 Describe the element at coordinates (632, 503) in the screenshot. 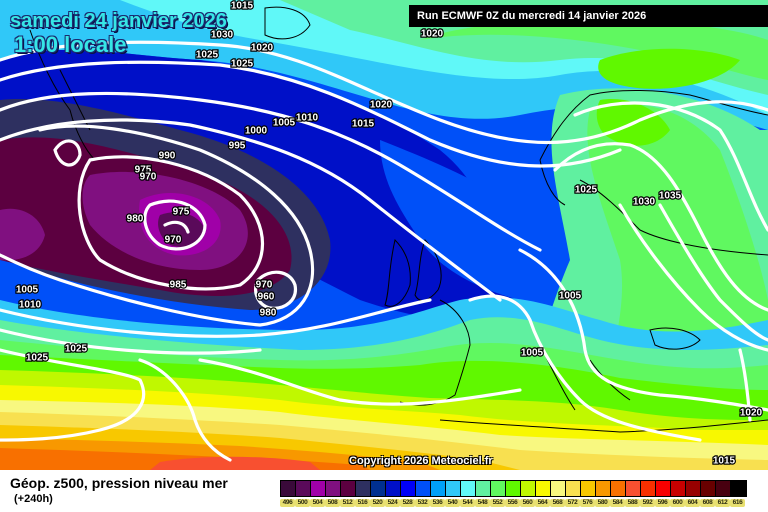

I see `scale-tick-label: 588` at that location.